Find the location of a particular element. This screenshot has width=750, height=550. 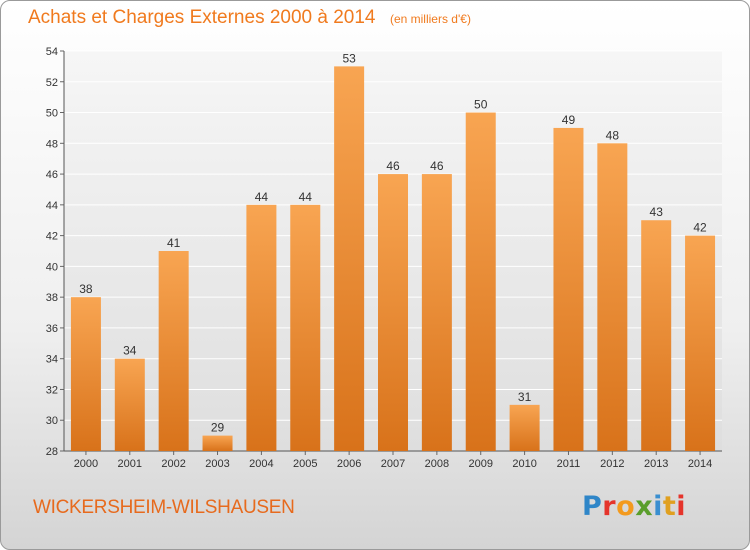

bar-value-label: 53 is located at coordinates (349, 58).